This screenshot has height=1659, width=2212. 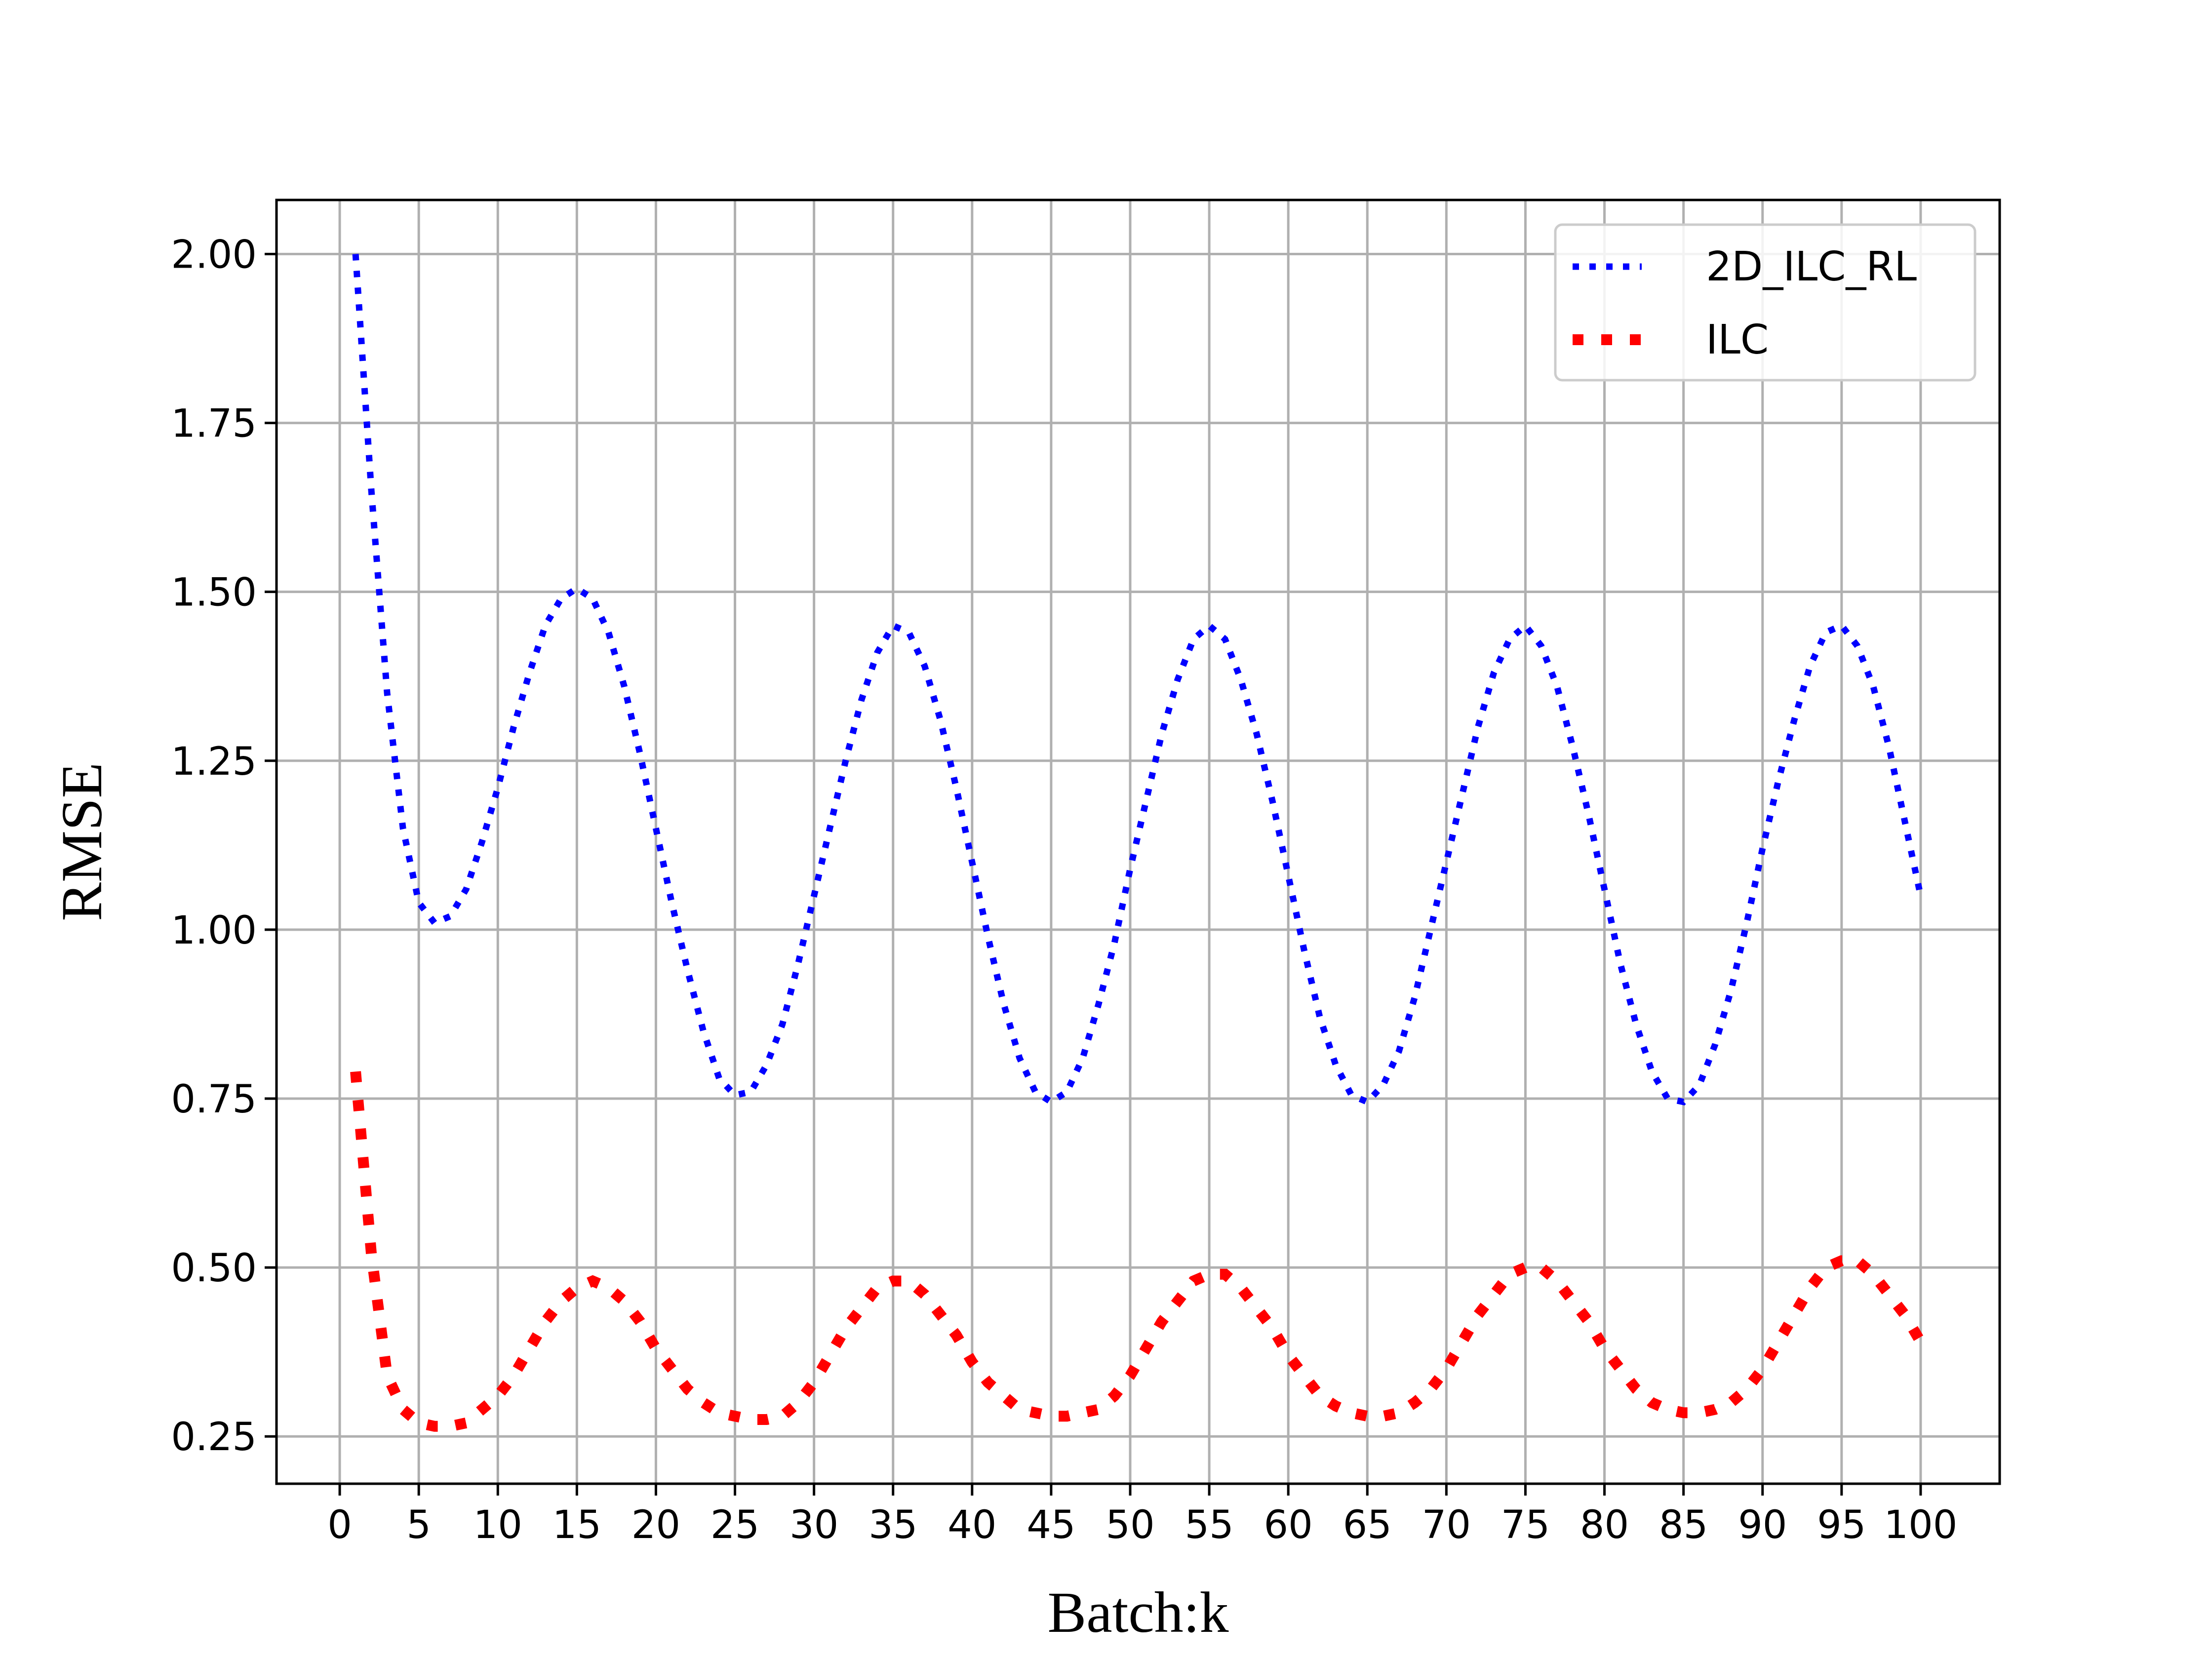 I want to click on x-tick-label: 30, so click(x=814, y=1525).